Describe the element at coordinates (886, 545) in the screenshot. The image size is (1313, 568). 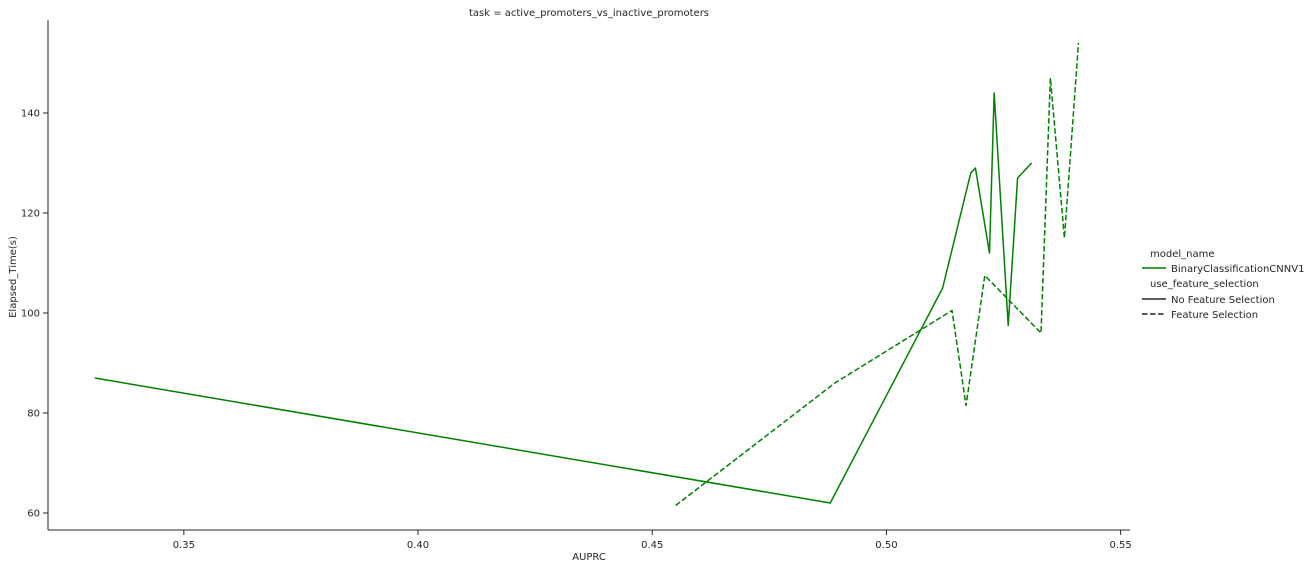
I see `x-tick-label: 0.50` at that location.